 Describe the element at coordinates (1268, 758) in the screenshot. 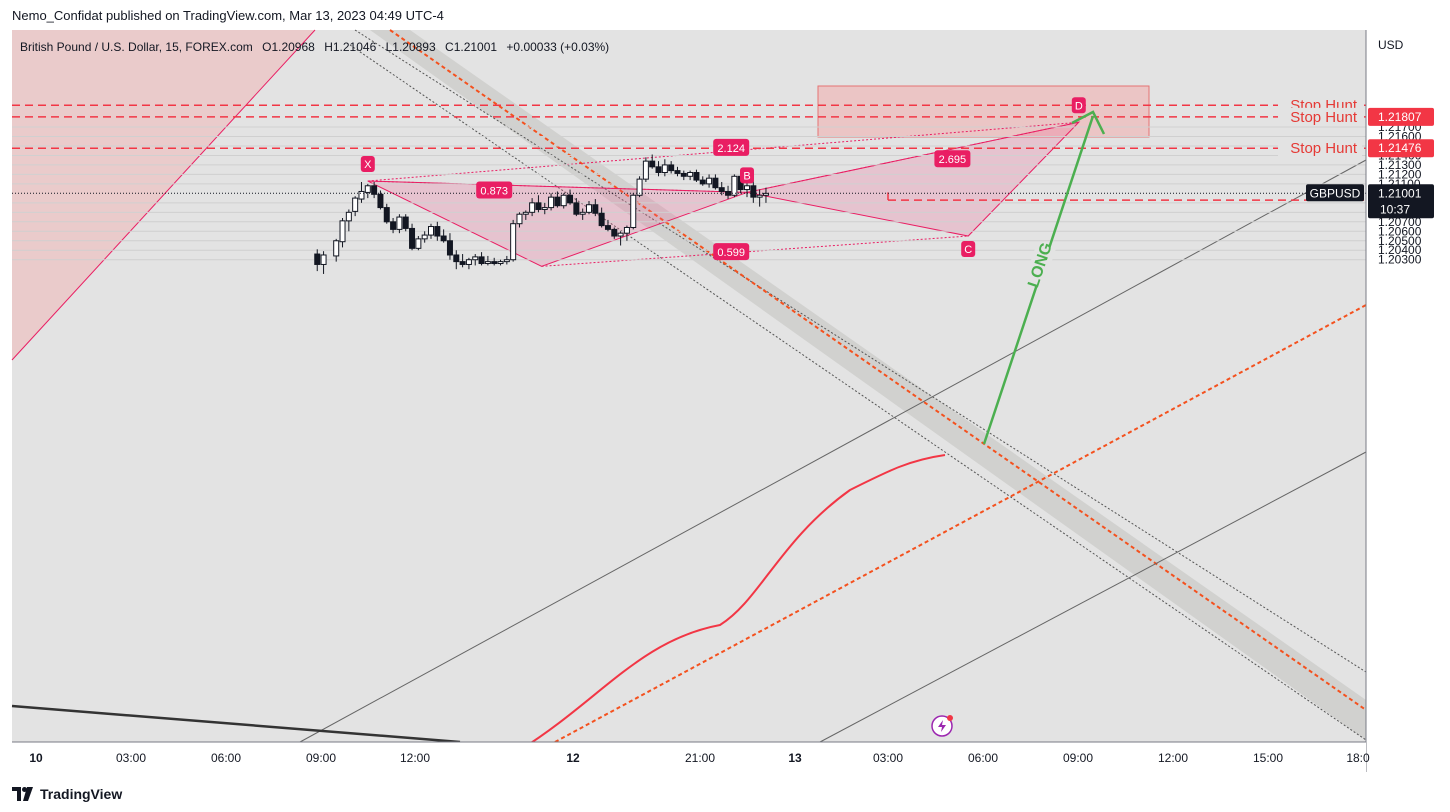

I see `time-tick-label: 15:00` at that location.